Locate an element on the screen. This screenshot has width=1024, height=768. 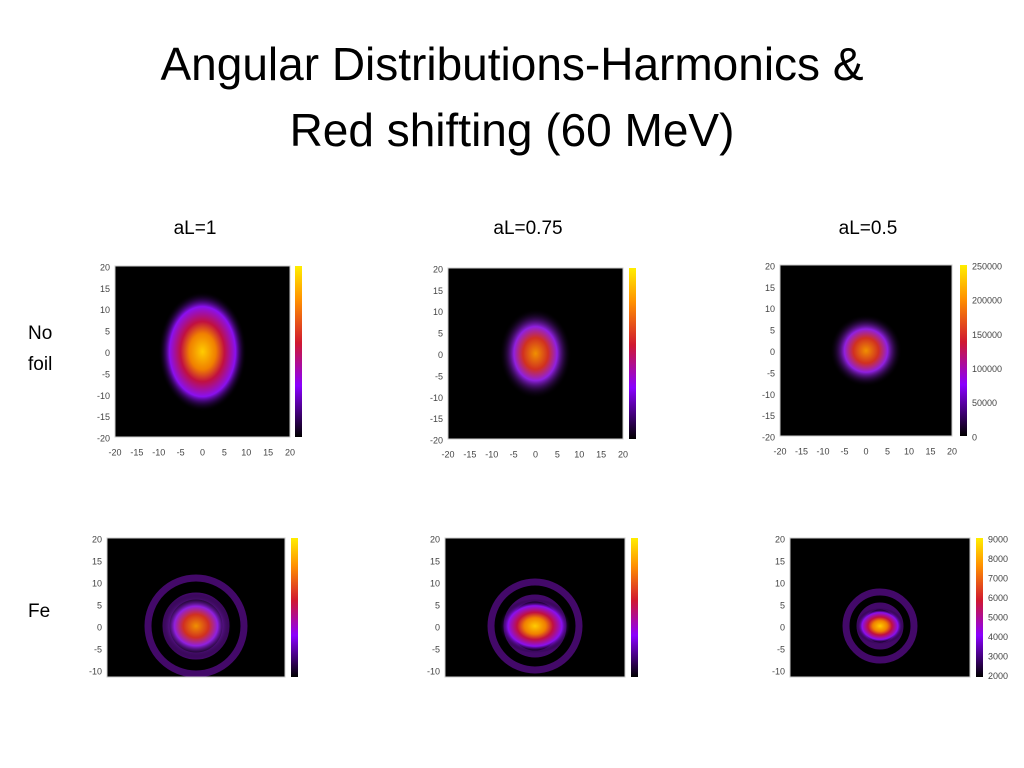
row-label: foil is located at coordinates (40, 364).